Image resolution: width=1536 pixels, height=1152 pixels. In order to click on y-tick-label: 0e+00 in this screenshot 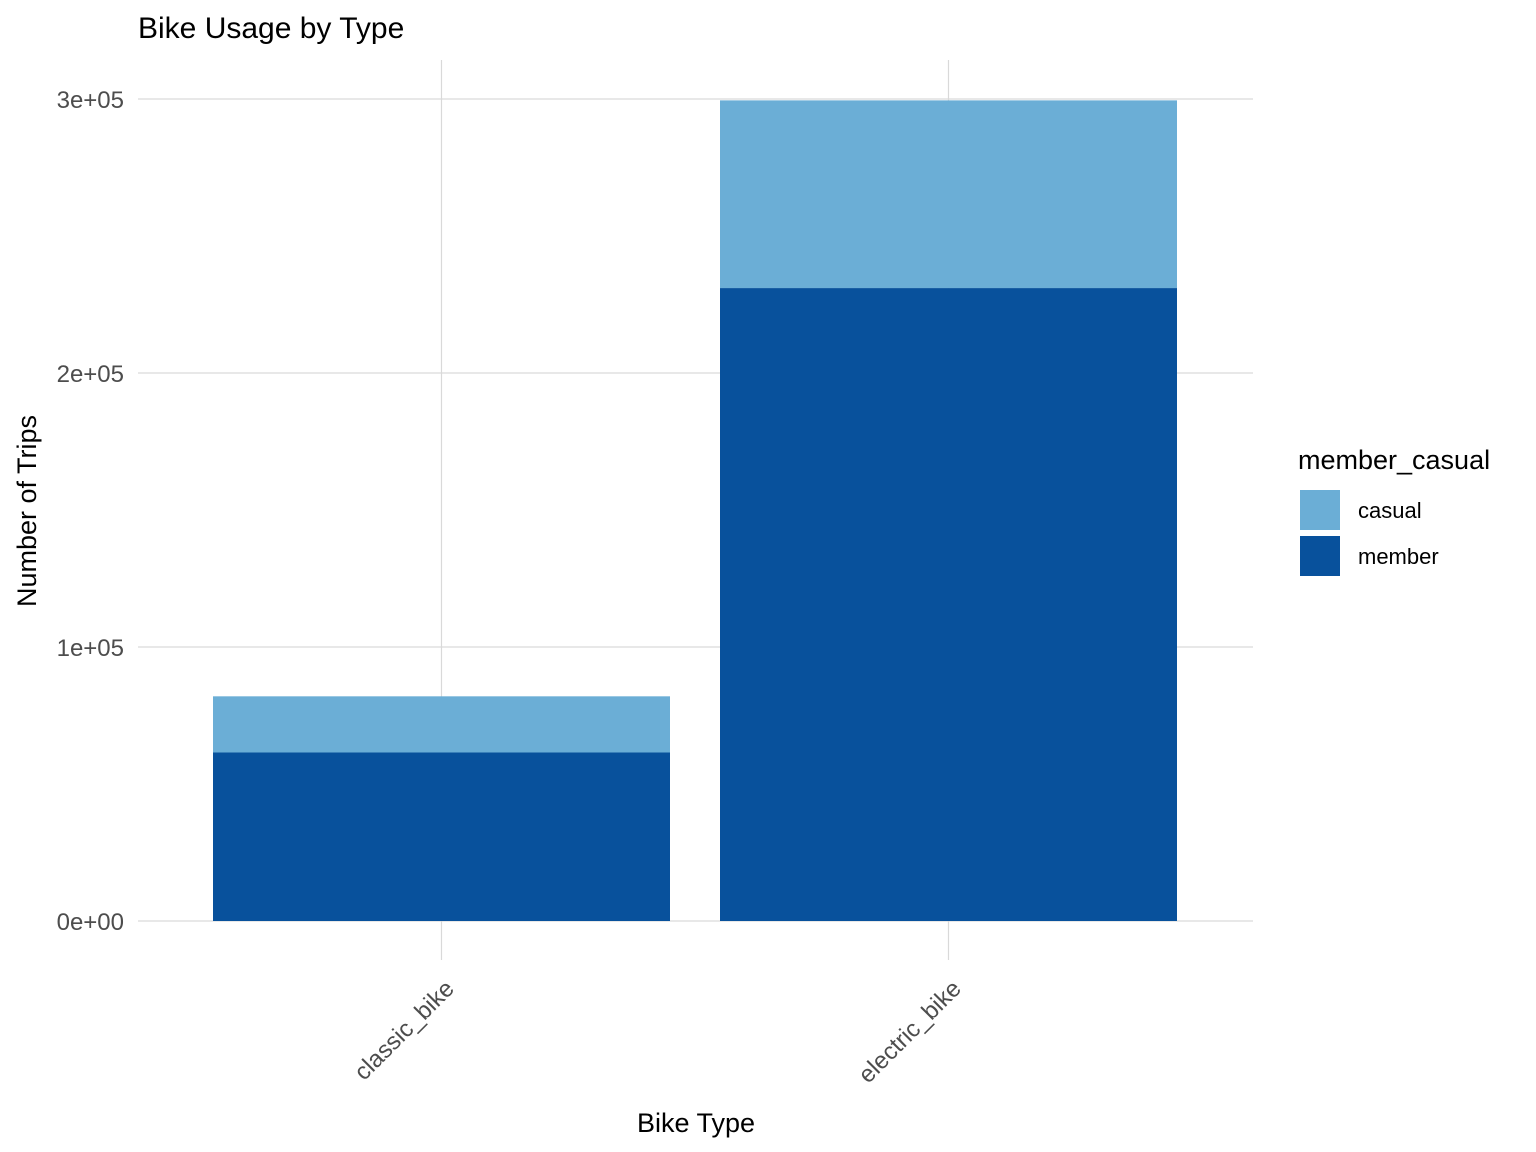, I will do `click(90, 922)`.